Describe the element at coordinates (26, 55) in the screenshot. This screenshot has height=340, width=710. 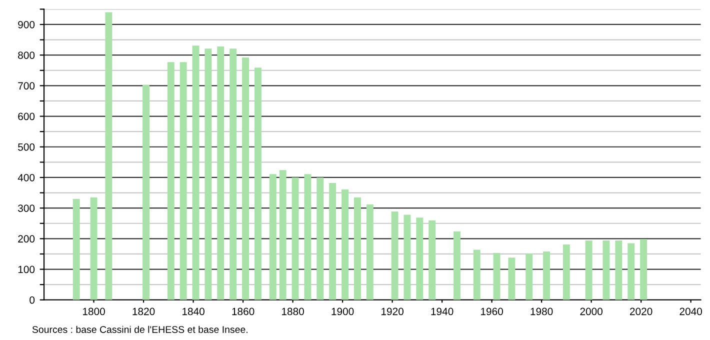
I see `y-tick-label: 800` at that location.